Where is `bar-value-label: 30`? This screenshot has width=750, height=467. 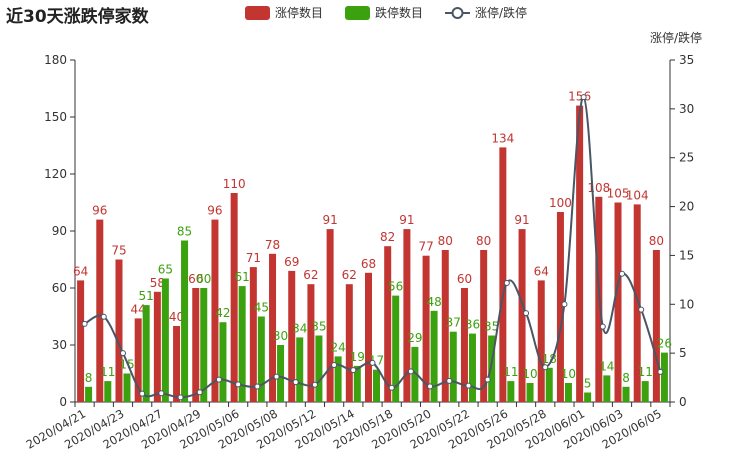
bar-value-label: 30 is located at coordinates (280, 336).